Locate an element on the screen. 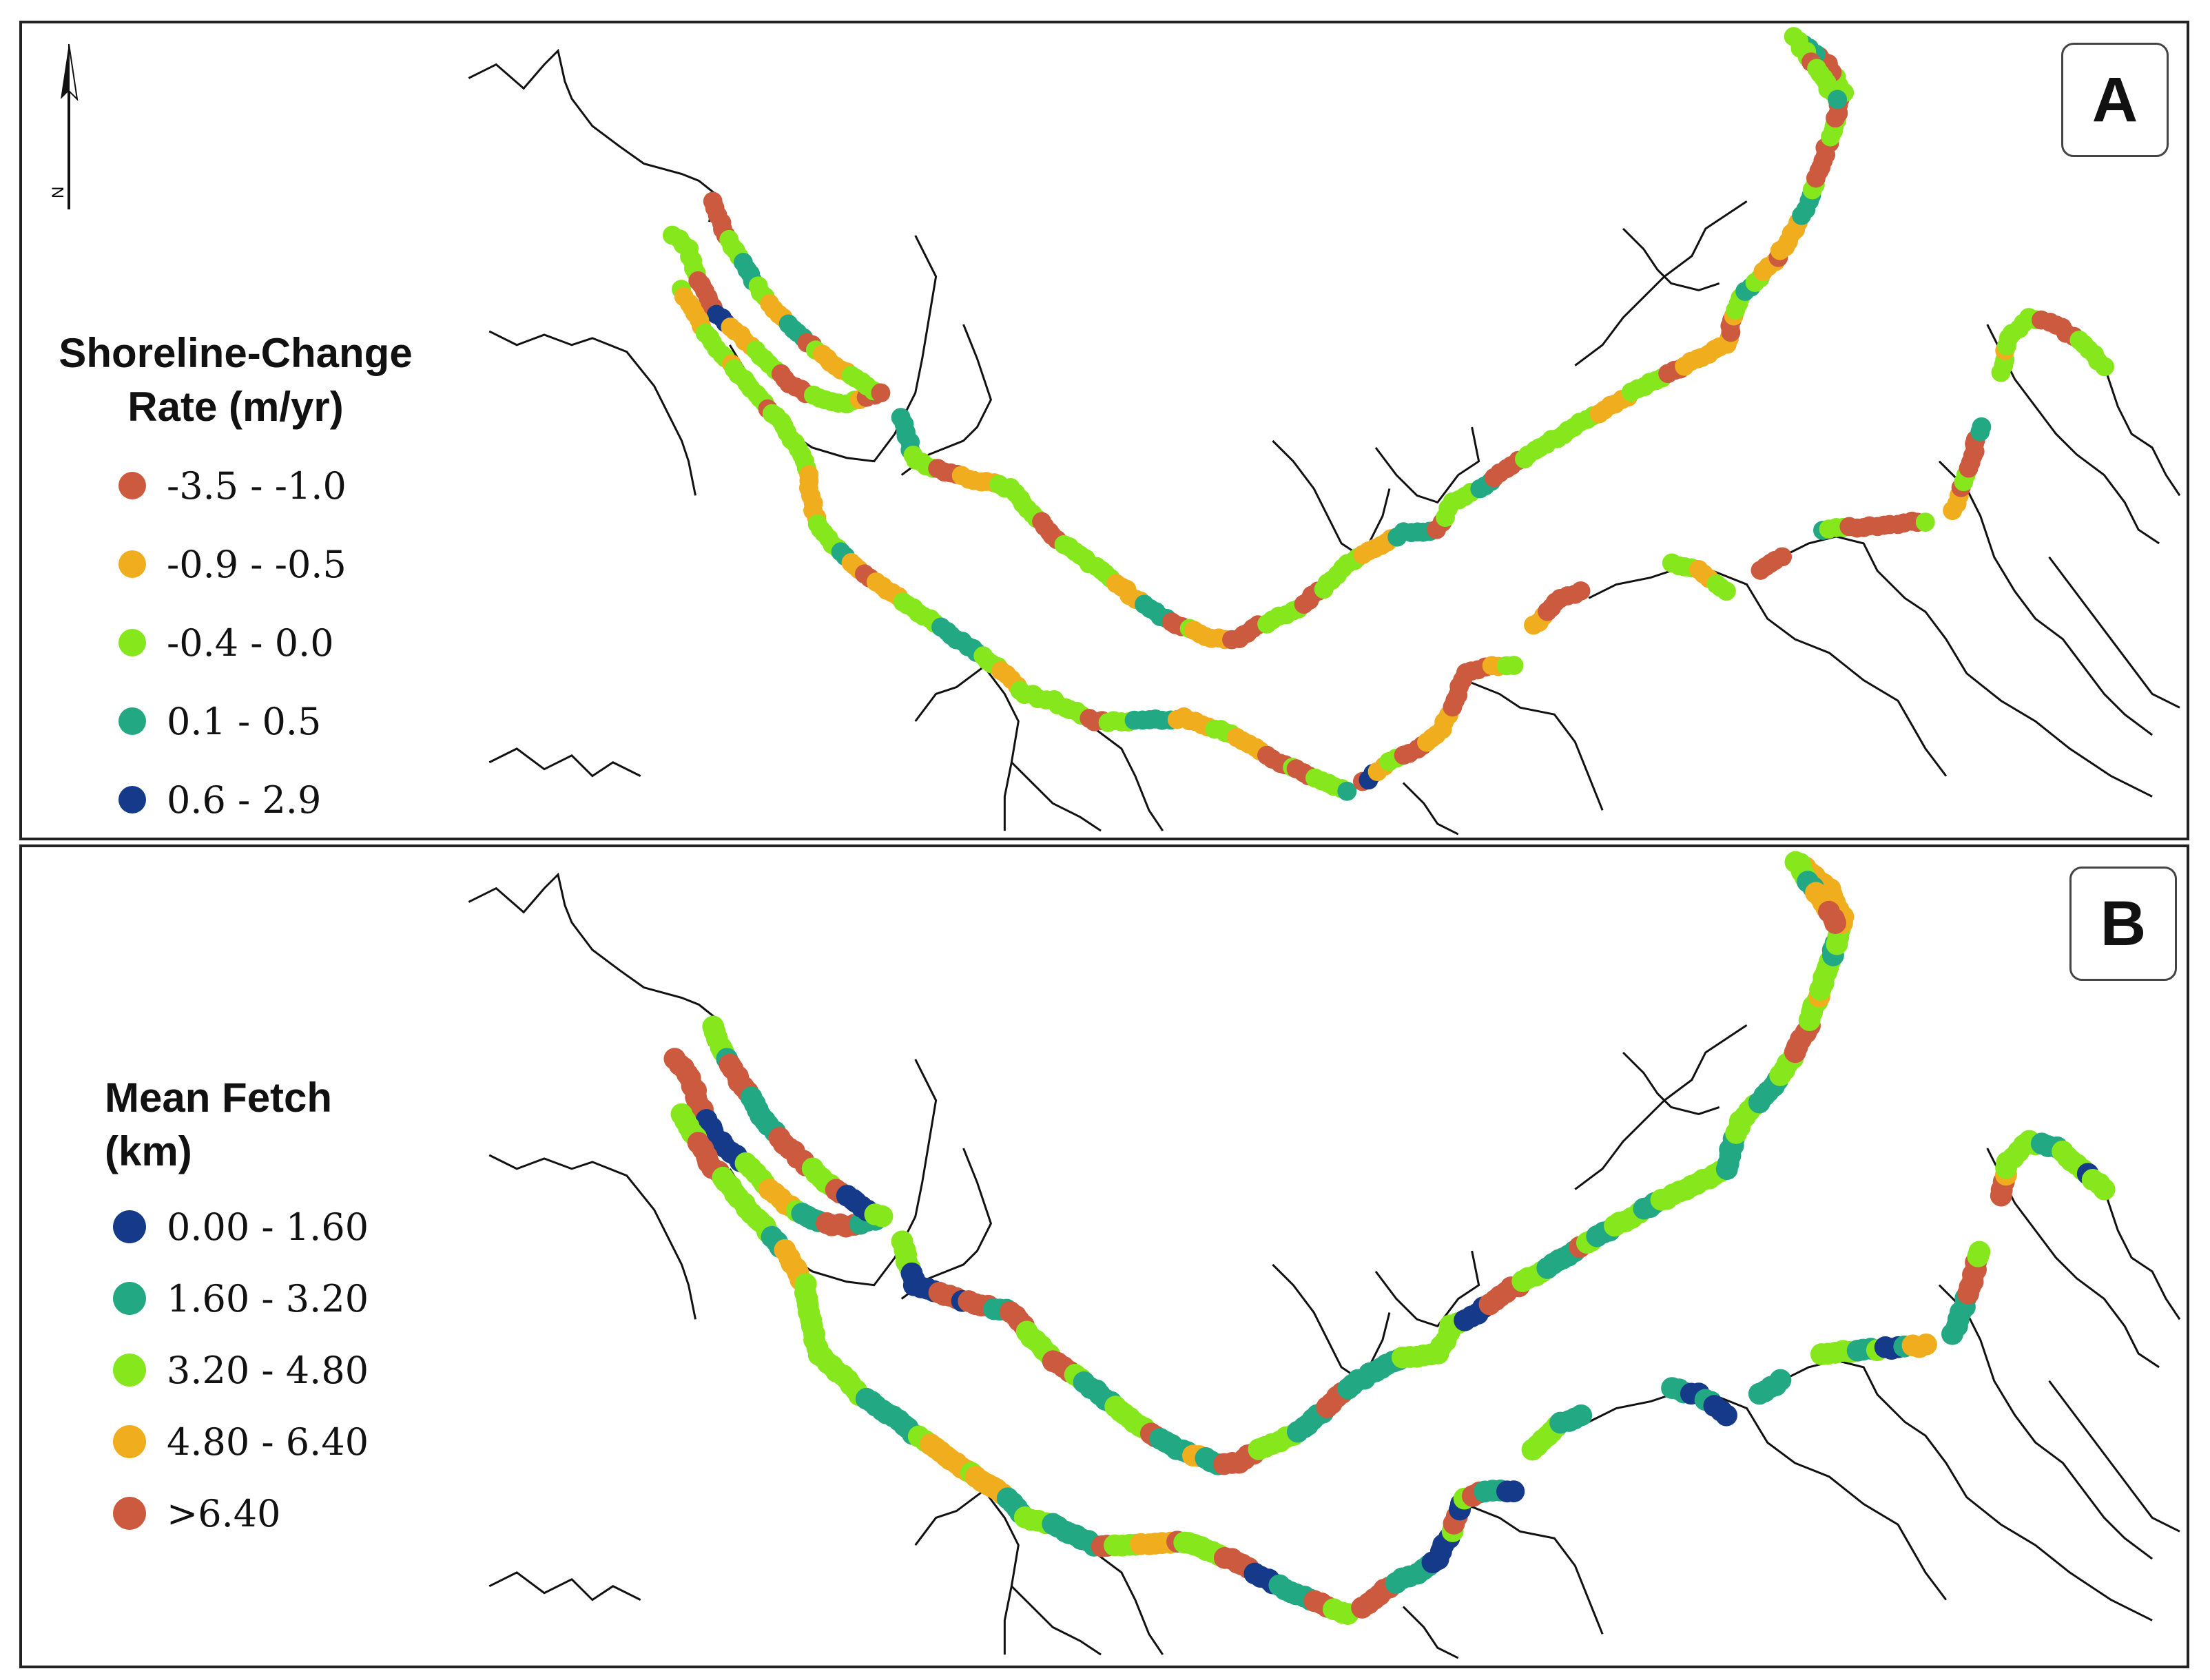  legend-item: 1.60 - 3.20 is located at coordinates (235, 1298).